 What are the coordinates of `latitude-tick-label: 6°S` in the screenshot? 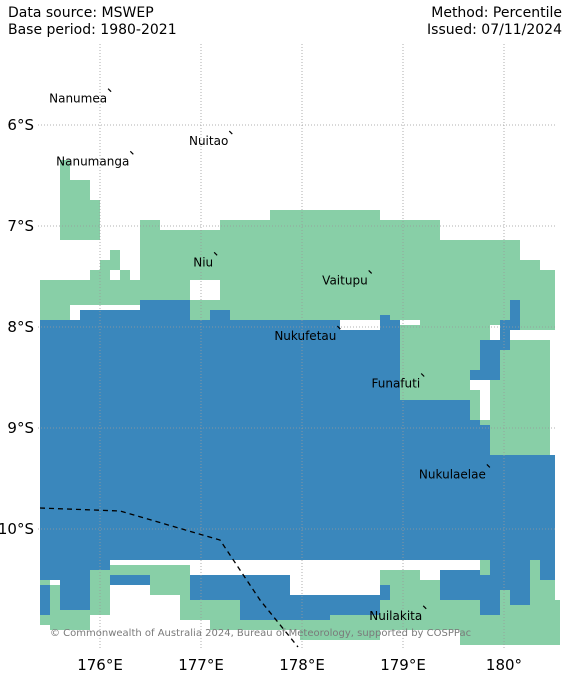 It's located at (20, 125).